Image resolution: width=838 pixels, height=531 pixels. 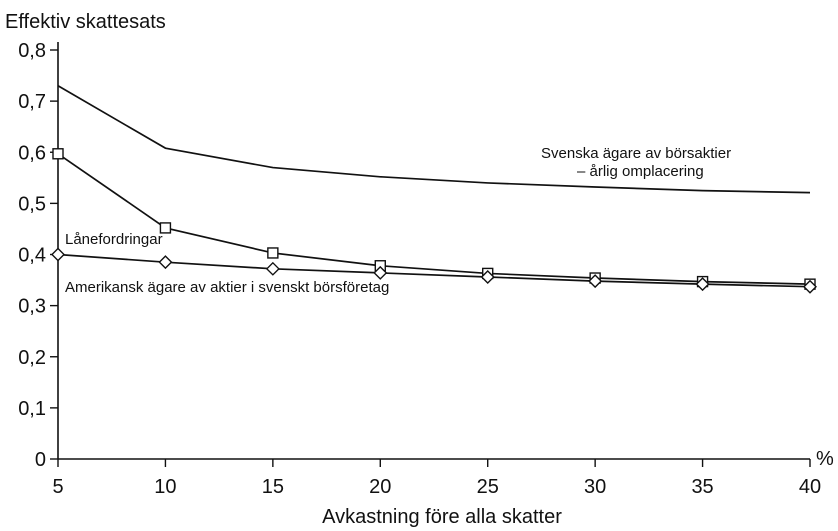 What do you see at coordinates (488, 487) in the screenshot?
I see `x-tick-label: 25` at bounding box center [488, 487].